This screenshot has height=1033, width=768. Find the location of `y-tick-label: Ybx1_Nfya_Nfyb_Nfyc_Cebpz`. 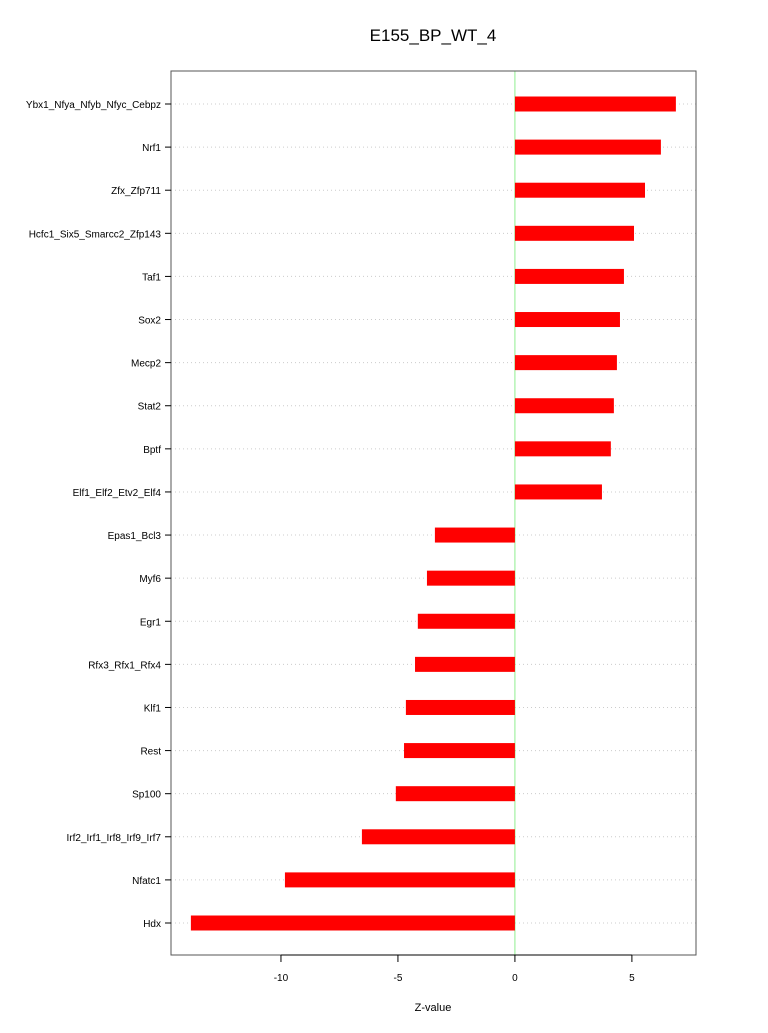

y-tick-label: Ybx1_Nfya_Nfyb_Nfyc_Cebpz is located at coordinates (93, 105).